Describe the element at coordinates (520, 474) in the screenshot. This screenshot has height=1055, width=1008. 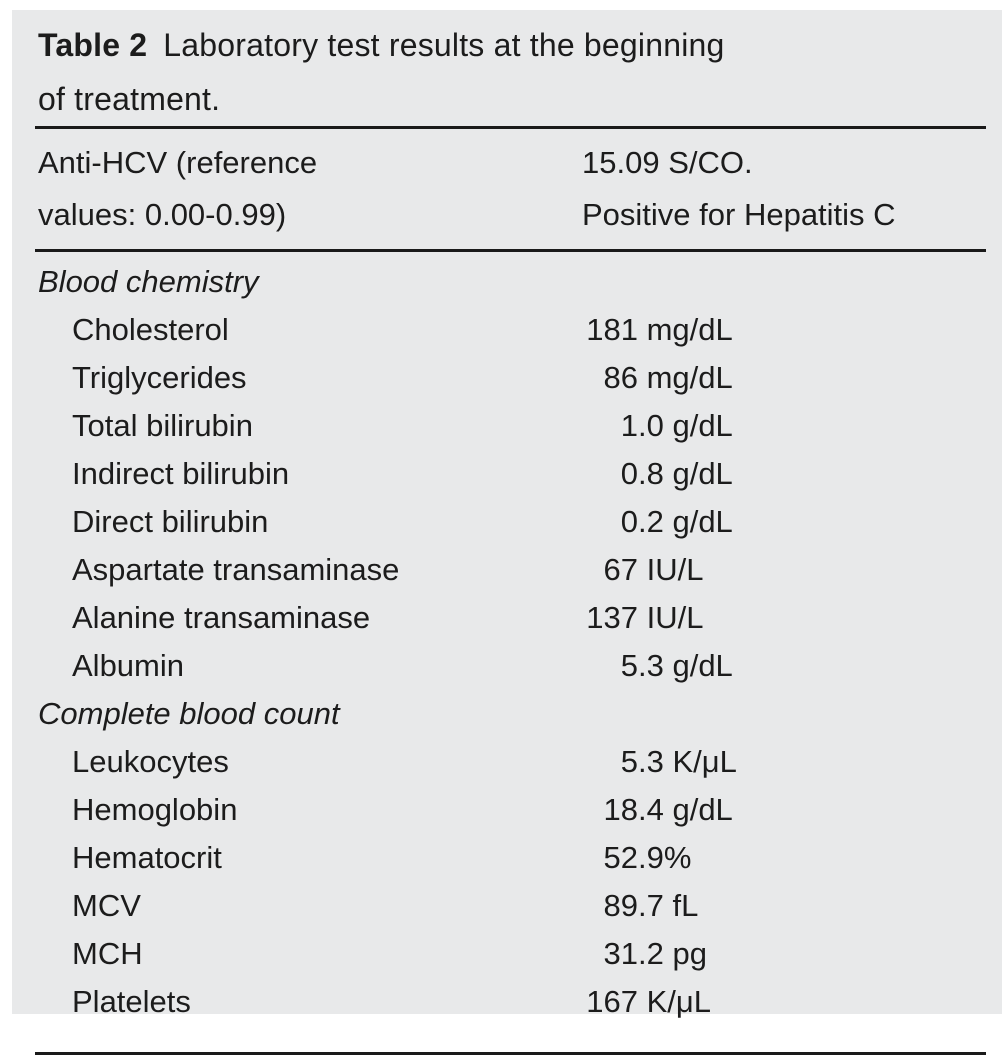
I see `table-row-indirect-bilirubin: Indirect bilirubin 0.8 g/dL` at that location.